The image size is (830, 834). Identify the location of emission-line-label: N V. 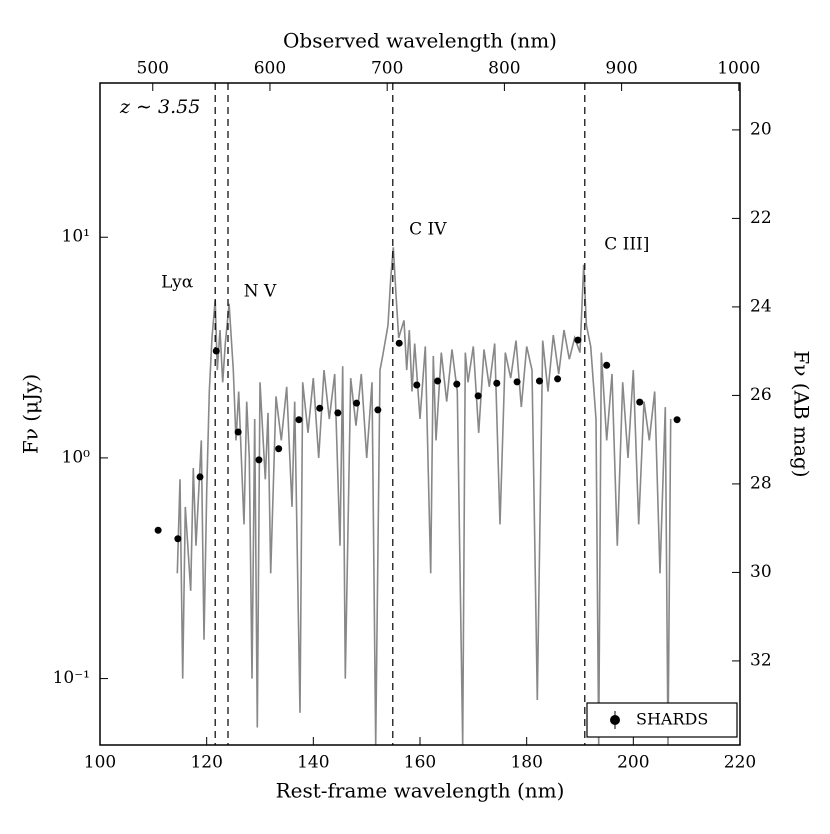
(260, 292).